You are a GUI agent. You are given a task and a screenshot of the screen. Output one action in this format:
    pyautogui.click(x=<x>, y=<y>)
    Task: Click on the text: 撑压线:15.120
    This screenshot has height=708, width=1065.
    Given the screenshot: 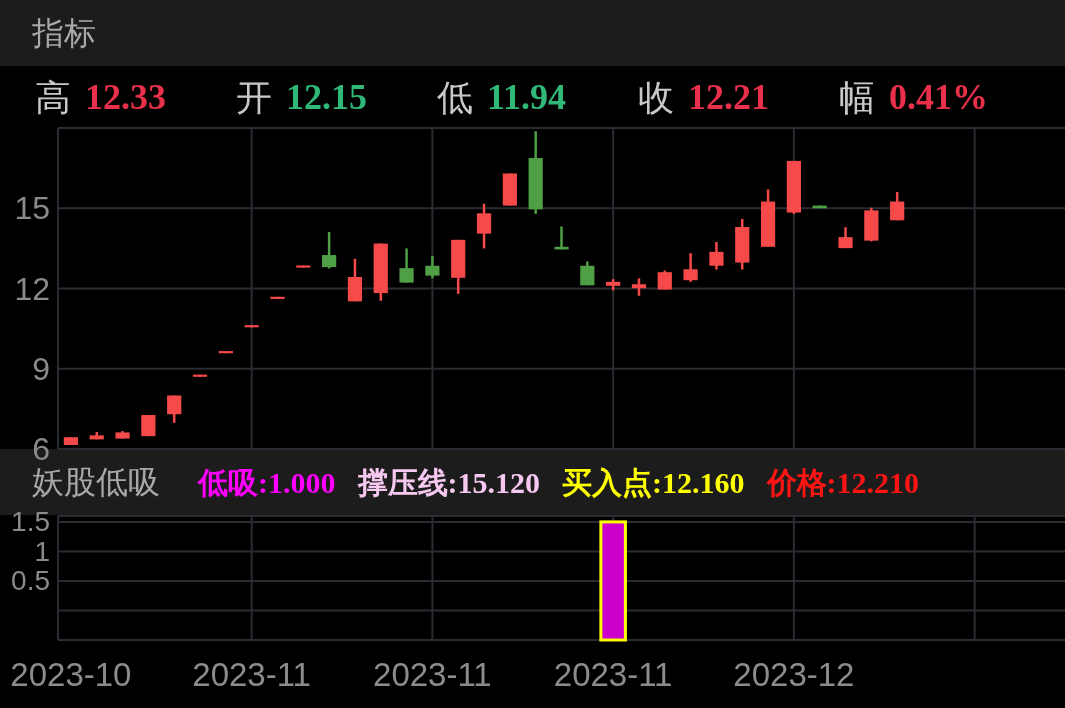 What is the action you would take?
    pyautogui.click(x=448, y=482)
    